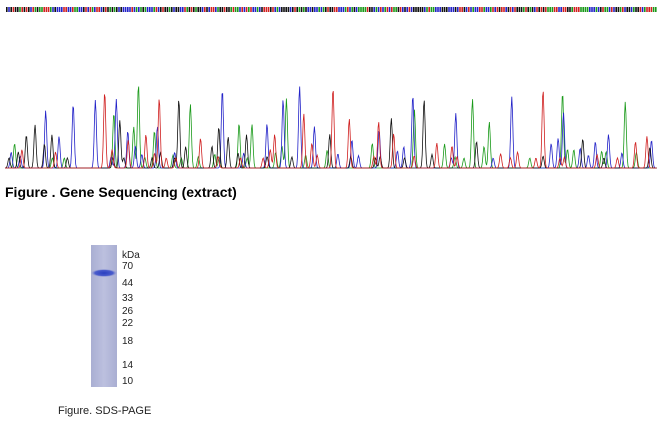 Image resolution: width=663 pixels, height=422 pixels. I want to click on gel-unit: kDa, so click(131, 255).